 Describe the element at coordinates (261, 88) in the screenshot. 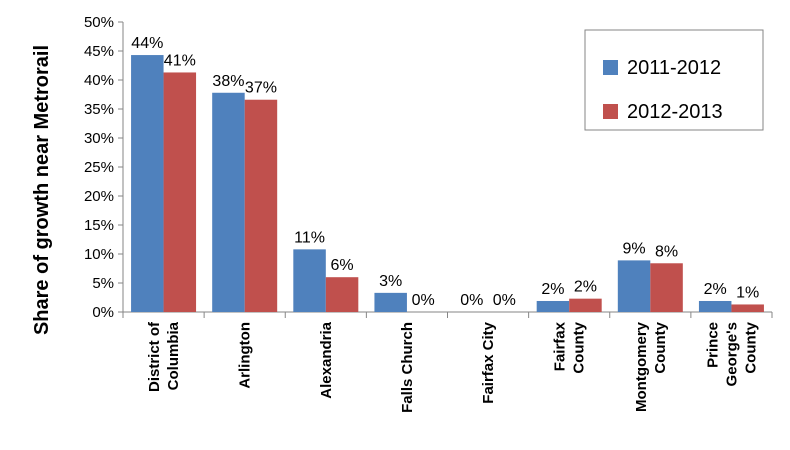

I see `data-label: 37%` at that location.